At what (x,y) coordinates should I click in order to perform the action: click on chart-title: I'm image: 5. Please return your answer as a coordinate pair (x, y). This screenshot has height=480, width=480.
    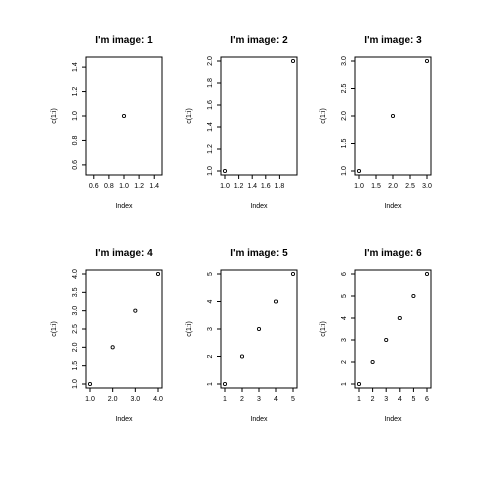
    Looking at the image, I should click on (259, 253).